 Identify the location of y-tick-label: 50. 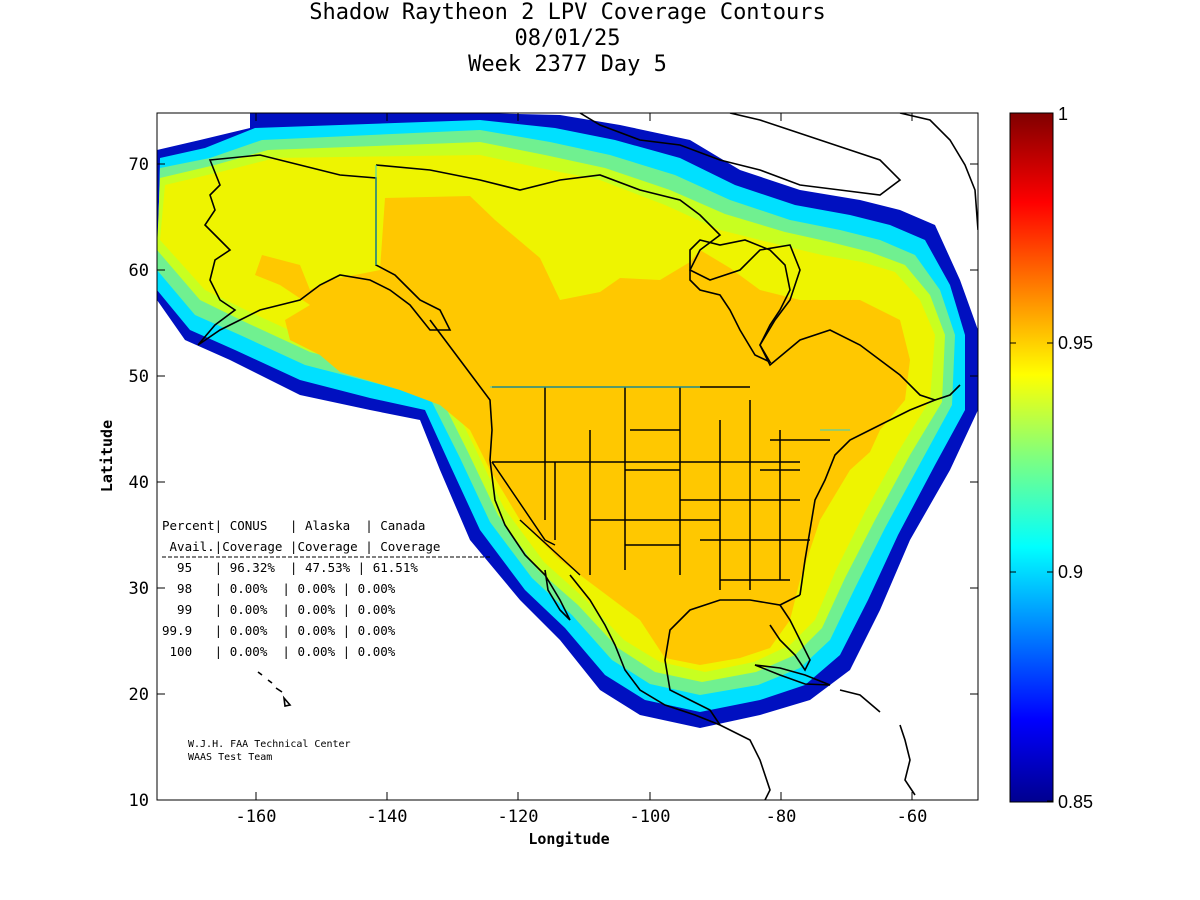
(139, 377).